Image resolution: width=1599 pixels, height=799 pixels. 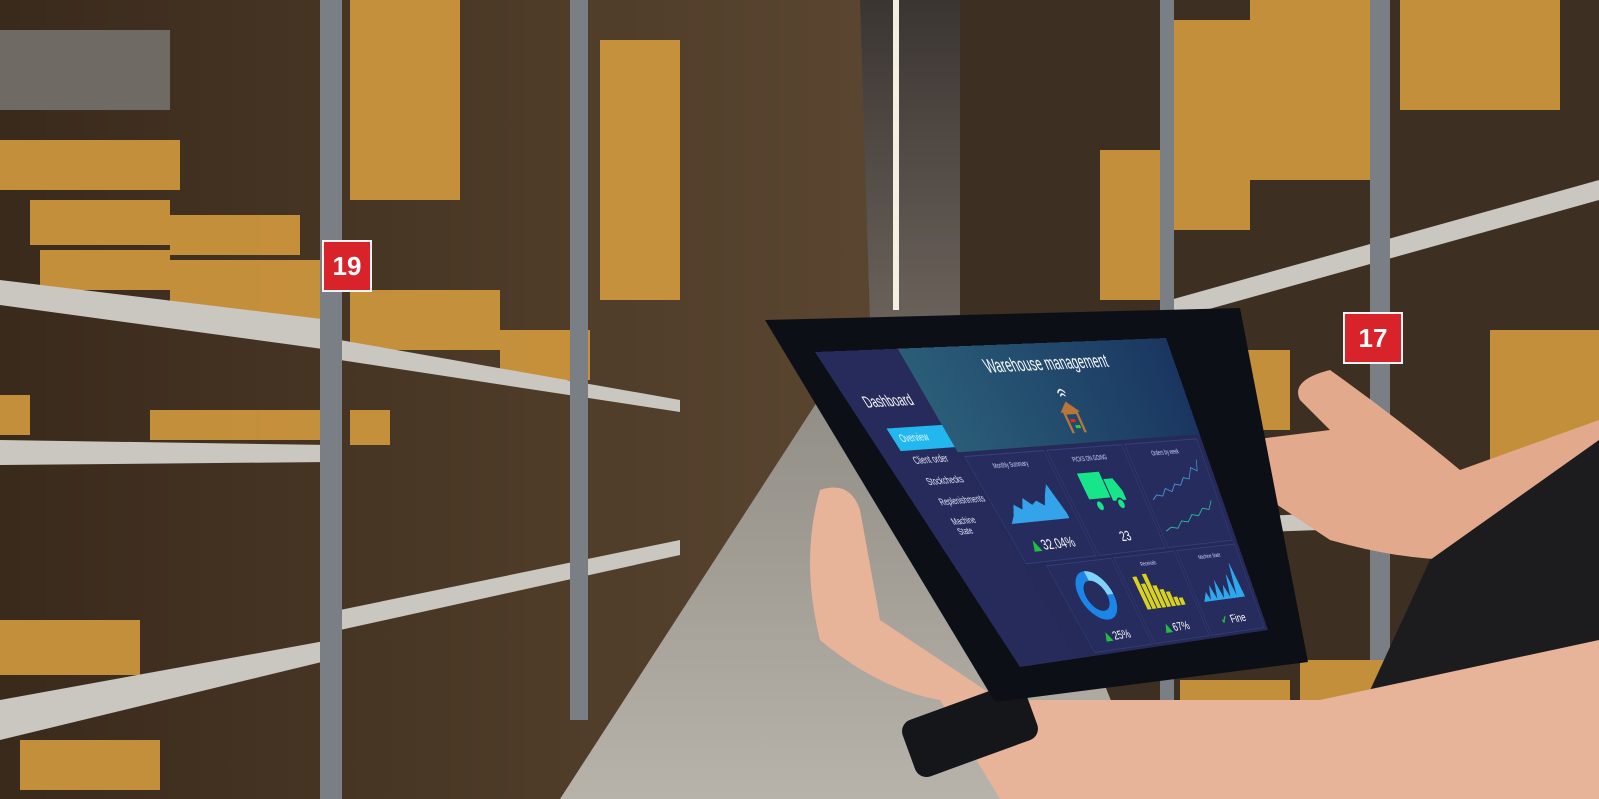 I want to click on wristwatch, so click(x=970, y=730).